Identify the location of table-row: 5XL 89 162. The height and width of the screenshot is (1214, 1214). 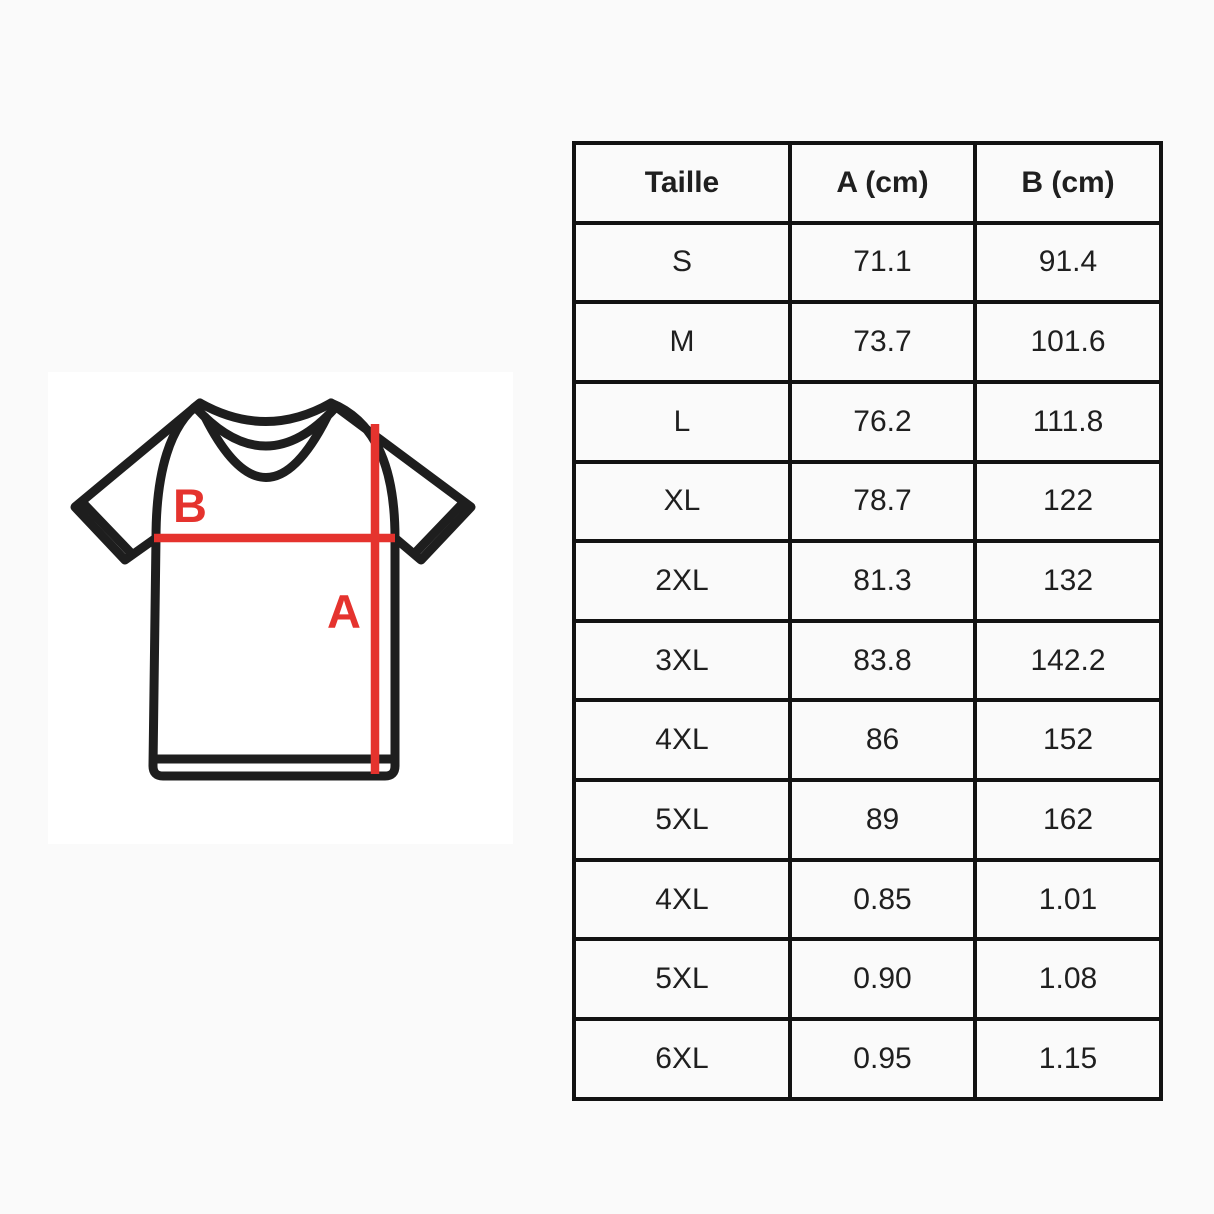
(867, 820).